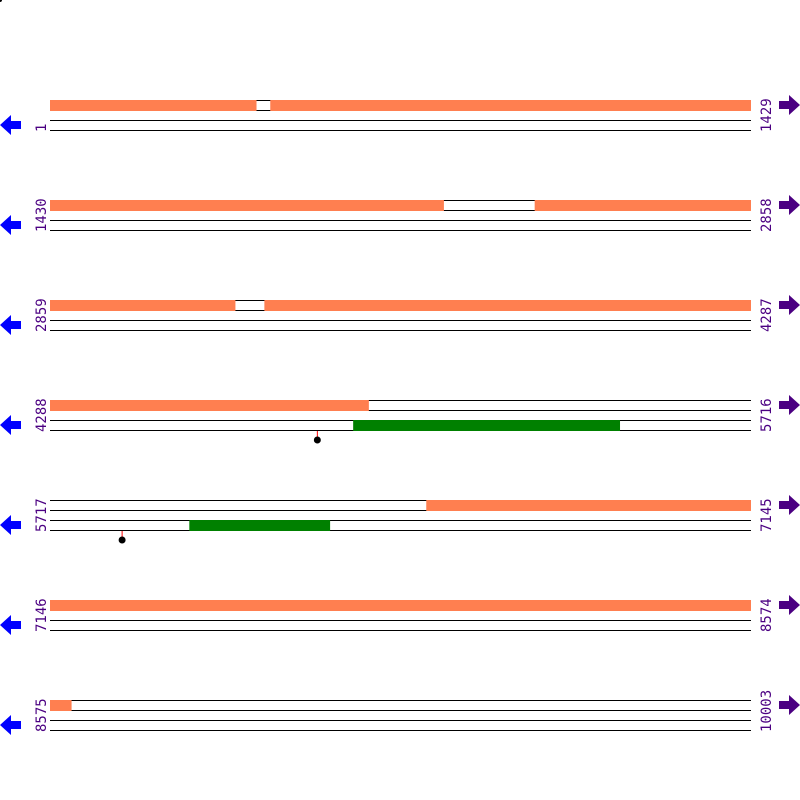 This screenshot has height=800, width=800. Describe the element at coordinates (400, 615) in the screenshot. I see `sequence-row: 7146 8574` at that location.